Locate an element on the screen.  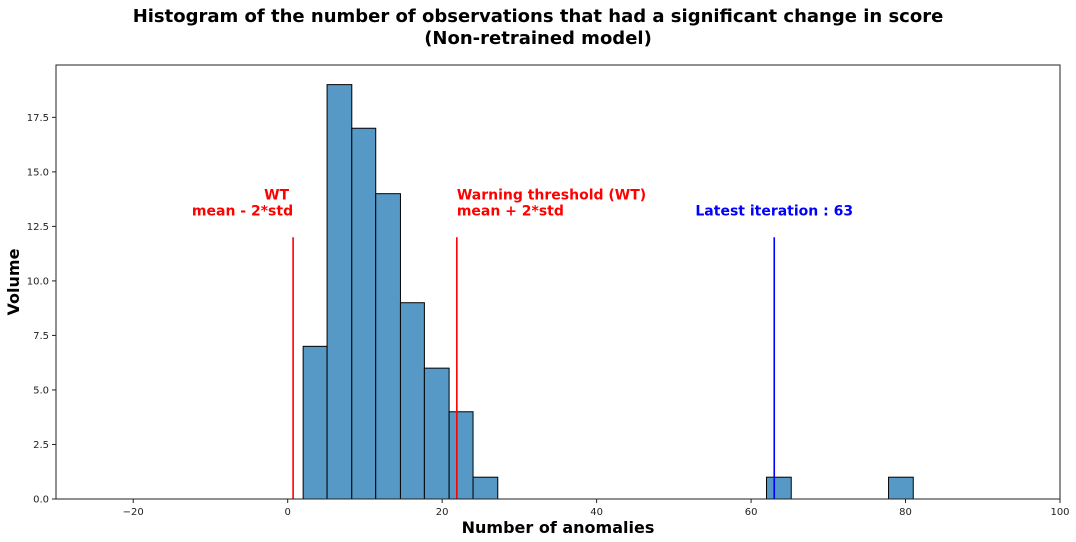
threshold-annotation: mean + 2*std is located at coordinates (510, 211).